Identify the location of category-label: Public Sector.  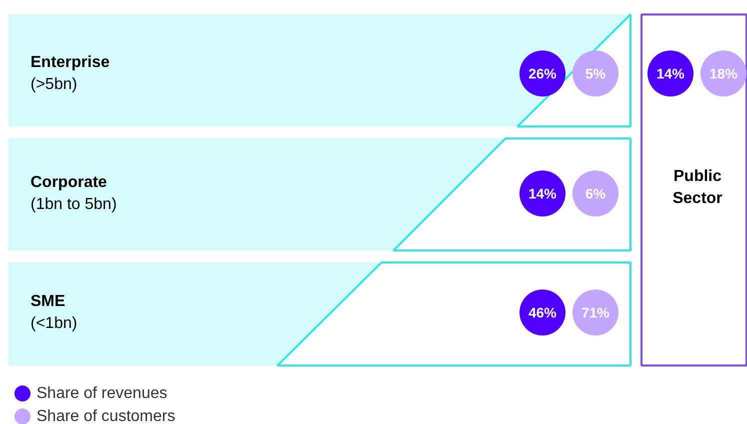
(697, 187).